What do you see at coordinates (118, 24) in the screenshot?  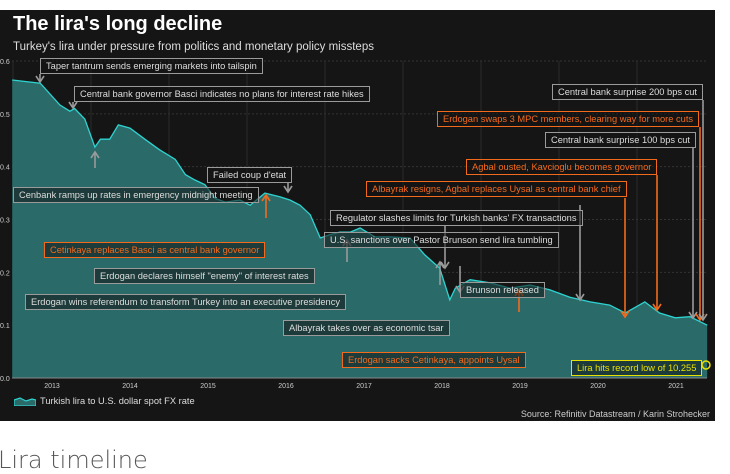 I see `chart-title: The lira's long decline` at bounding box center [118, 24].